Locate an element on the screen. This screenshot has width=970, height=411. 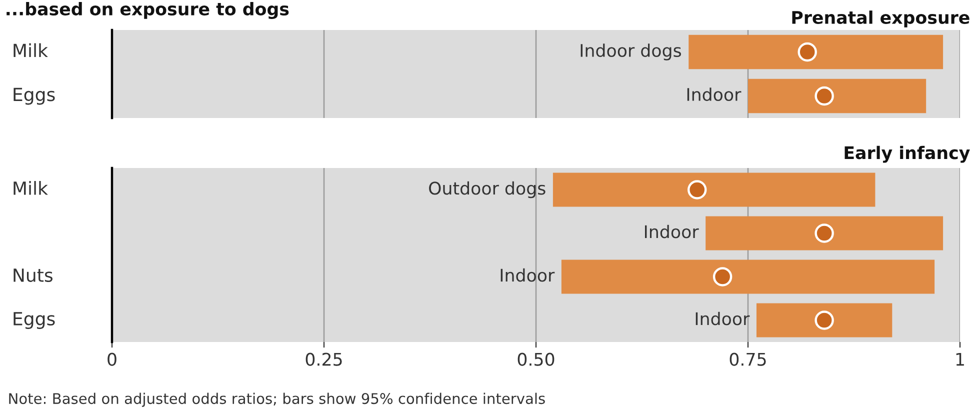
x-tick-label: 1 is located at coordinates (960, 359).